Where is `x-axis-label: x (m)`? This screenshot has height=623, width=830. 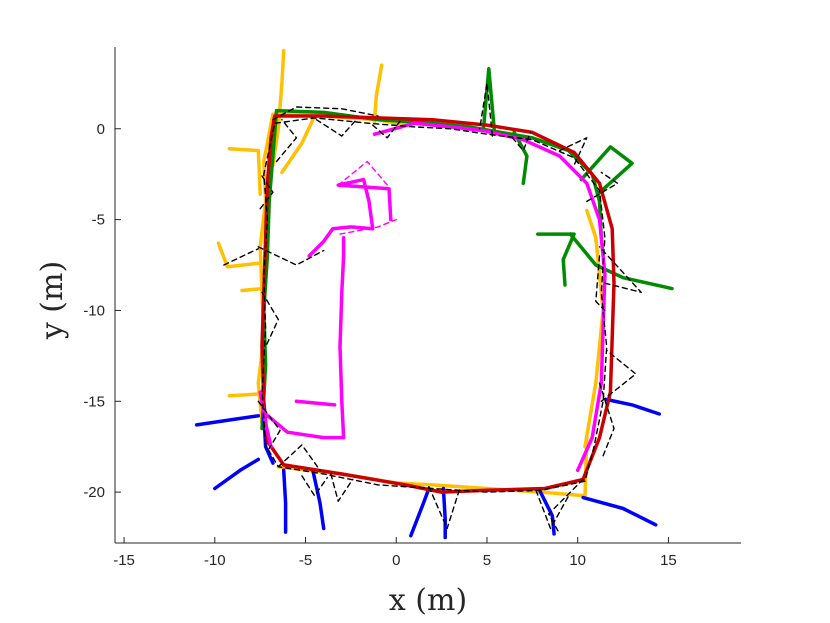
x-axis-label: x (m) is located at coordinates (428, 600).